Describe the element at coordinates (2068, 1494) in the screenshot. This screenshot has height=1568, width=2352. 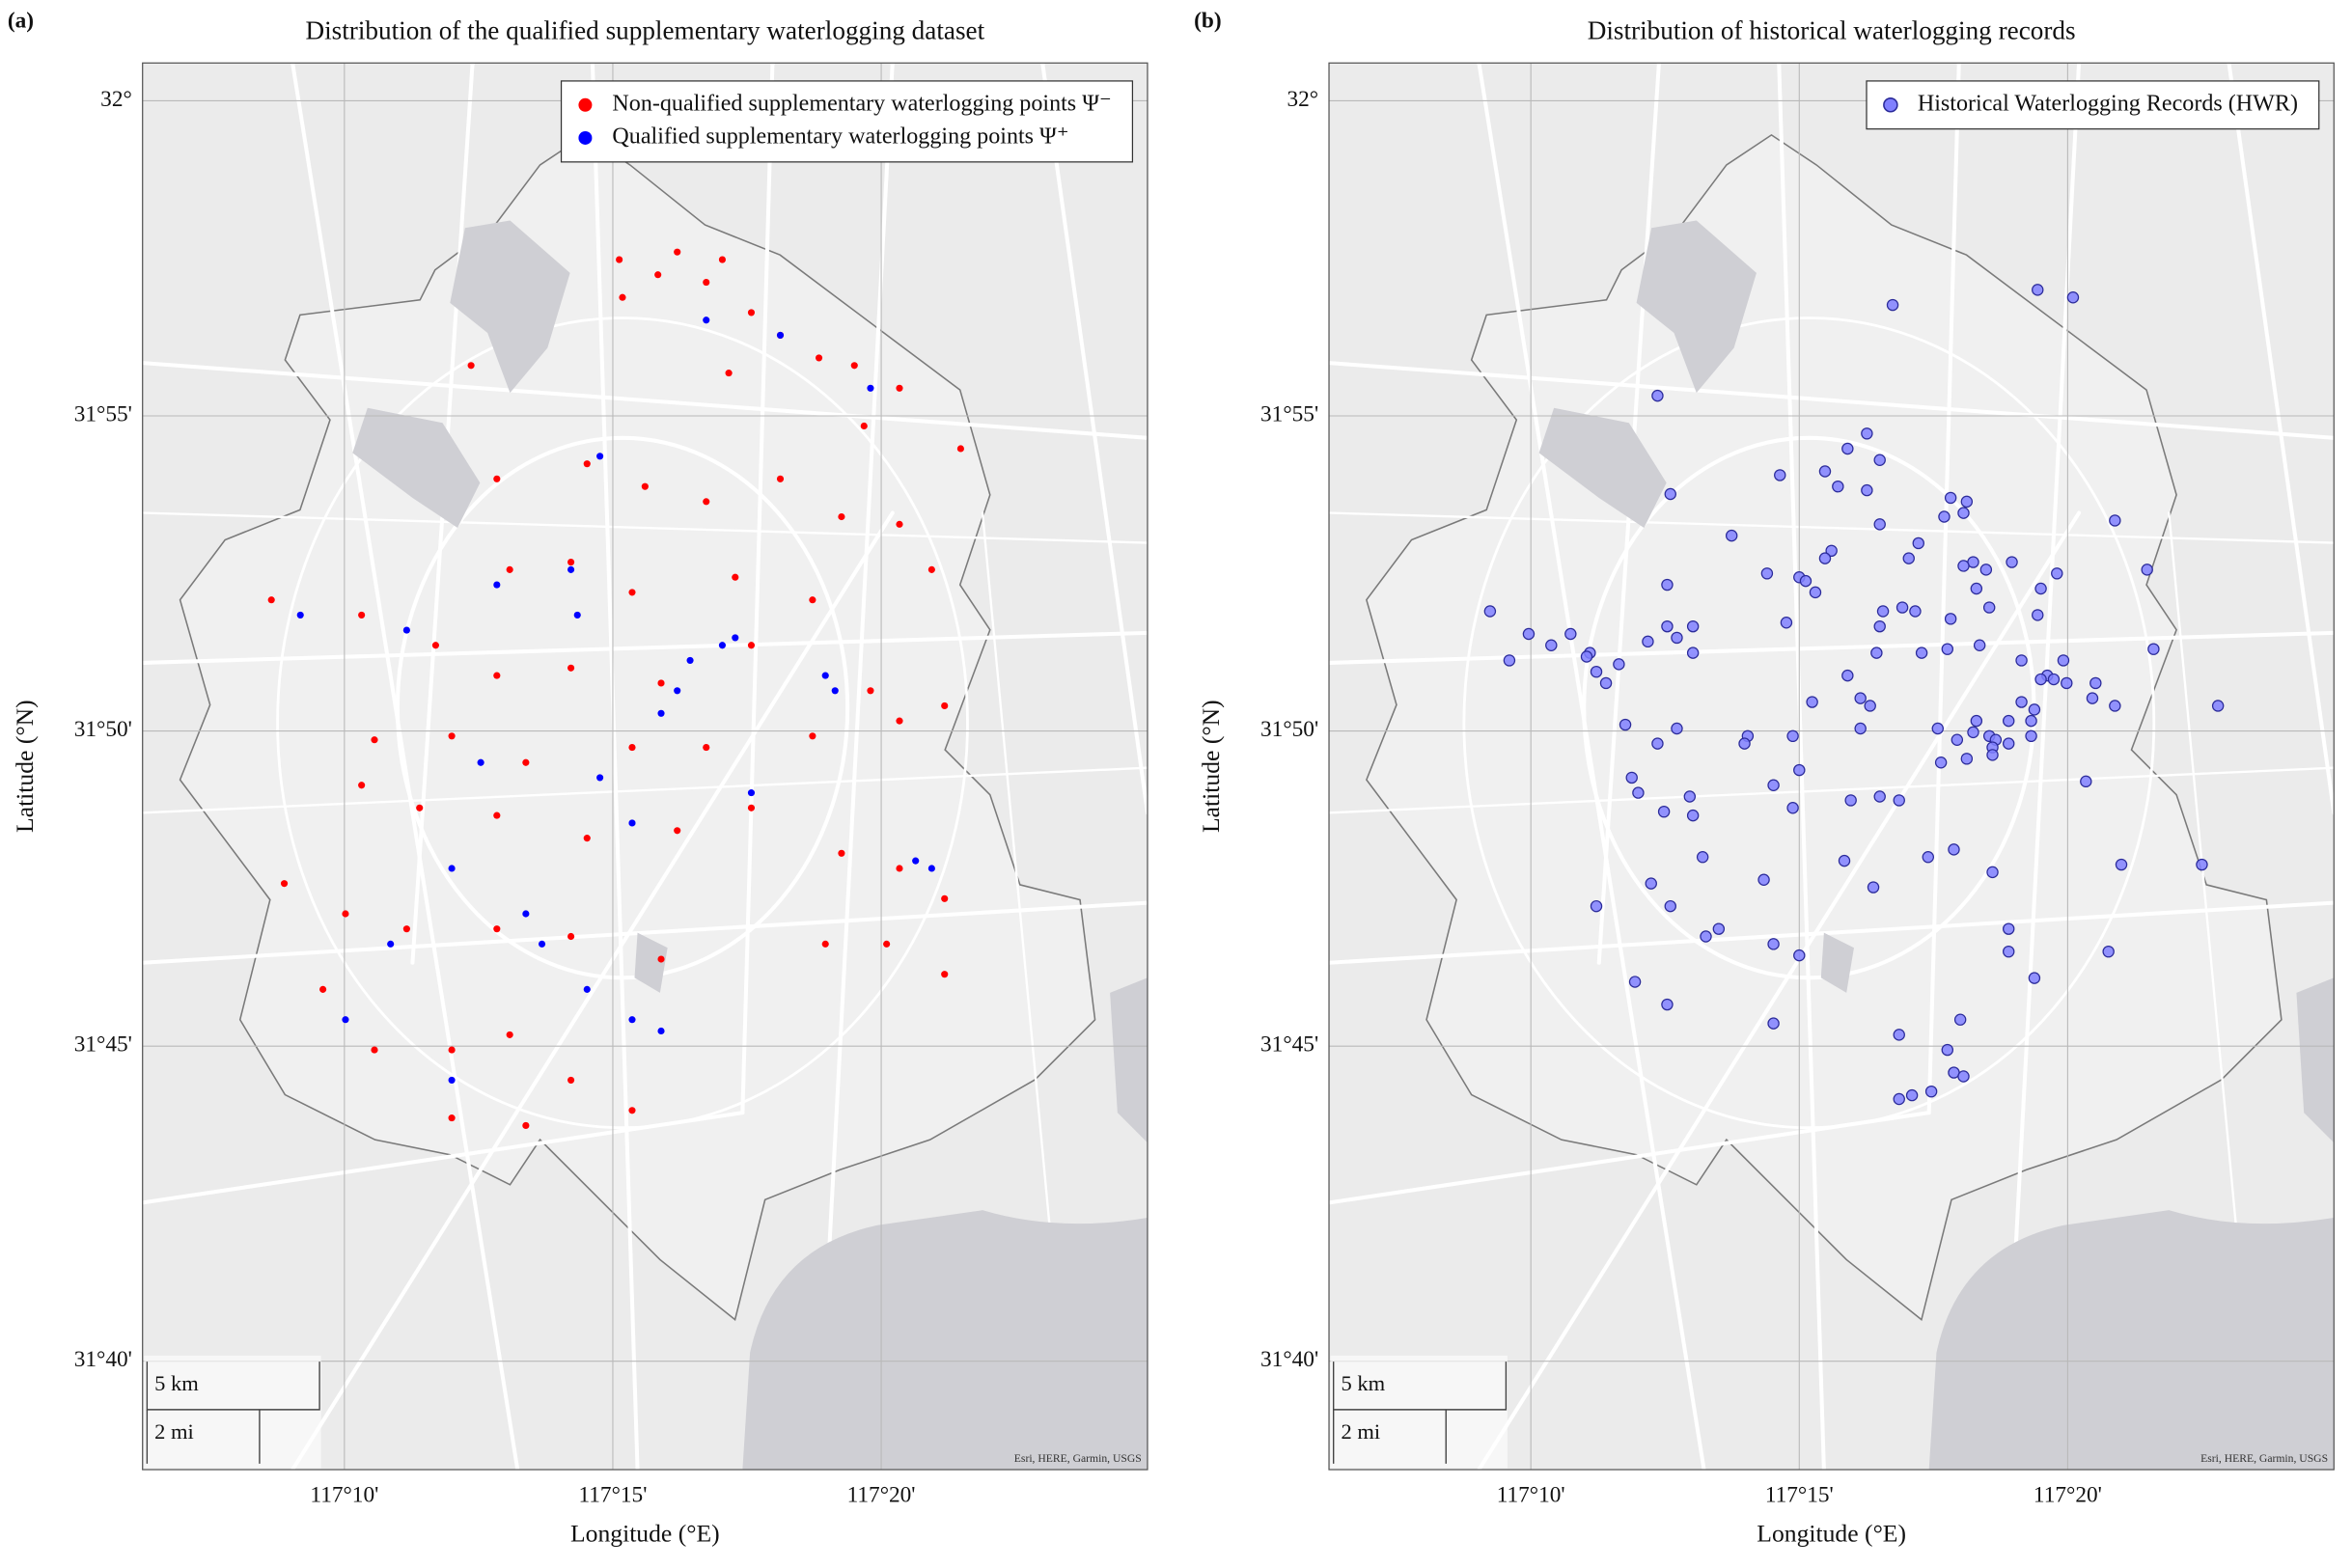
I see `x-tick-label: 117°20'` at that location.